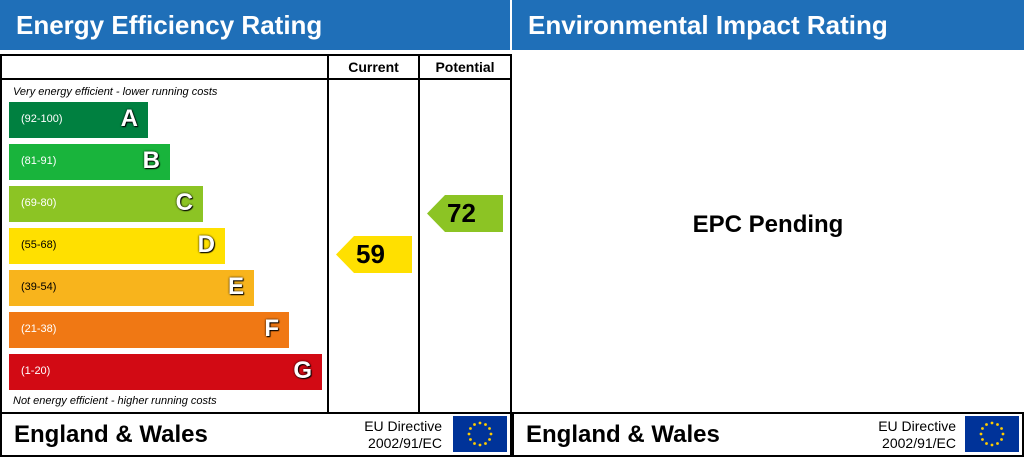  Describe the element at coordinates (302, 370) in the screenshot. I see `band-g-letter: G` at that location.